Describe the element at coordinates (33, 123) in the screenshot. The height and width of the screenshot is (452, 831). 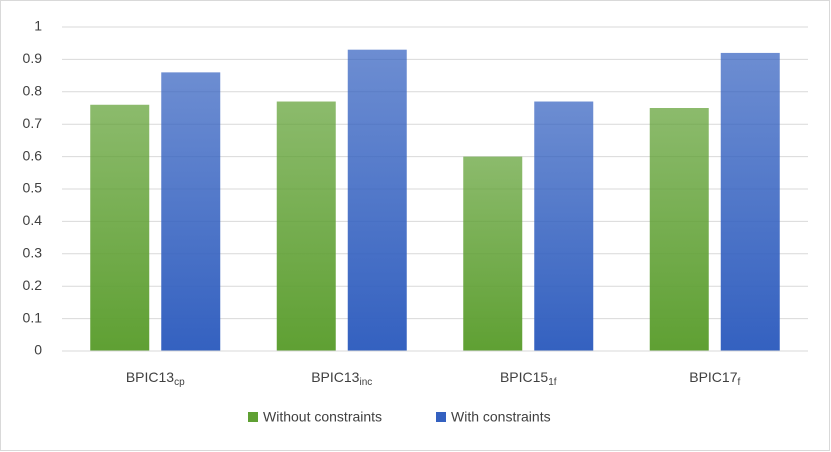
I see `y-tick-label: 0.7` at that location.